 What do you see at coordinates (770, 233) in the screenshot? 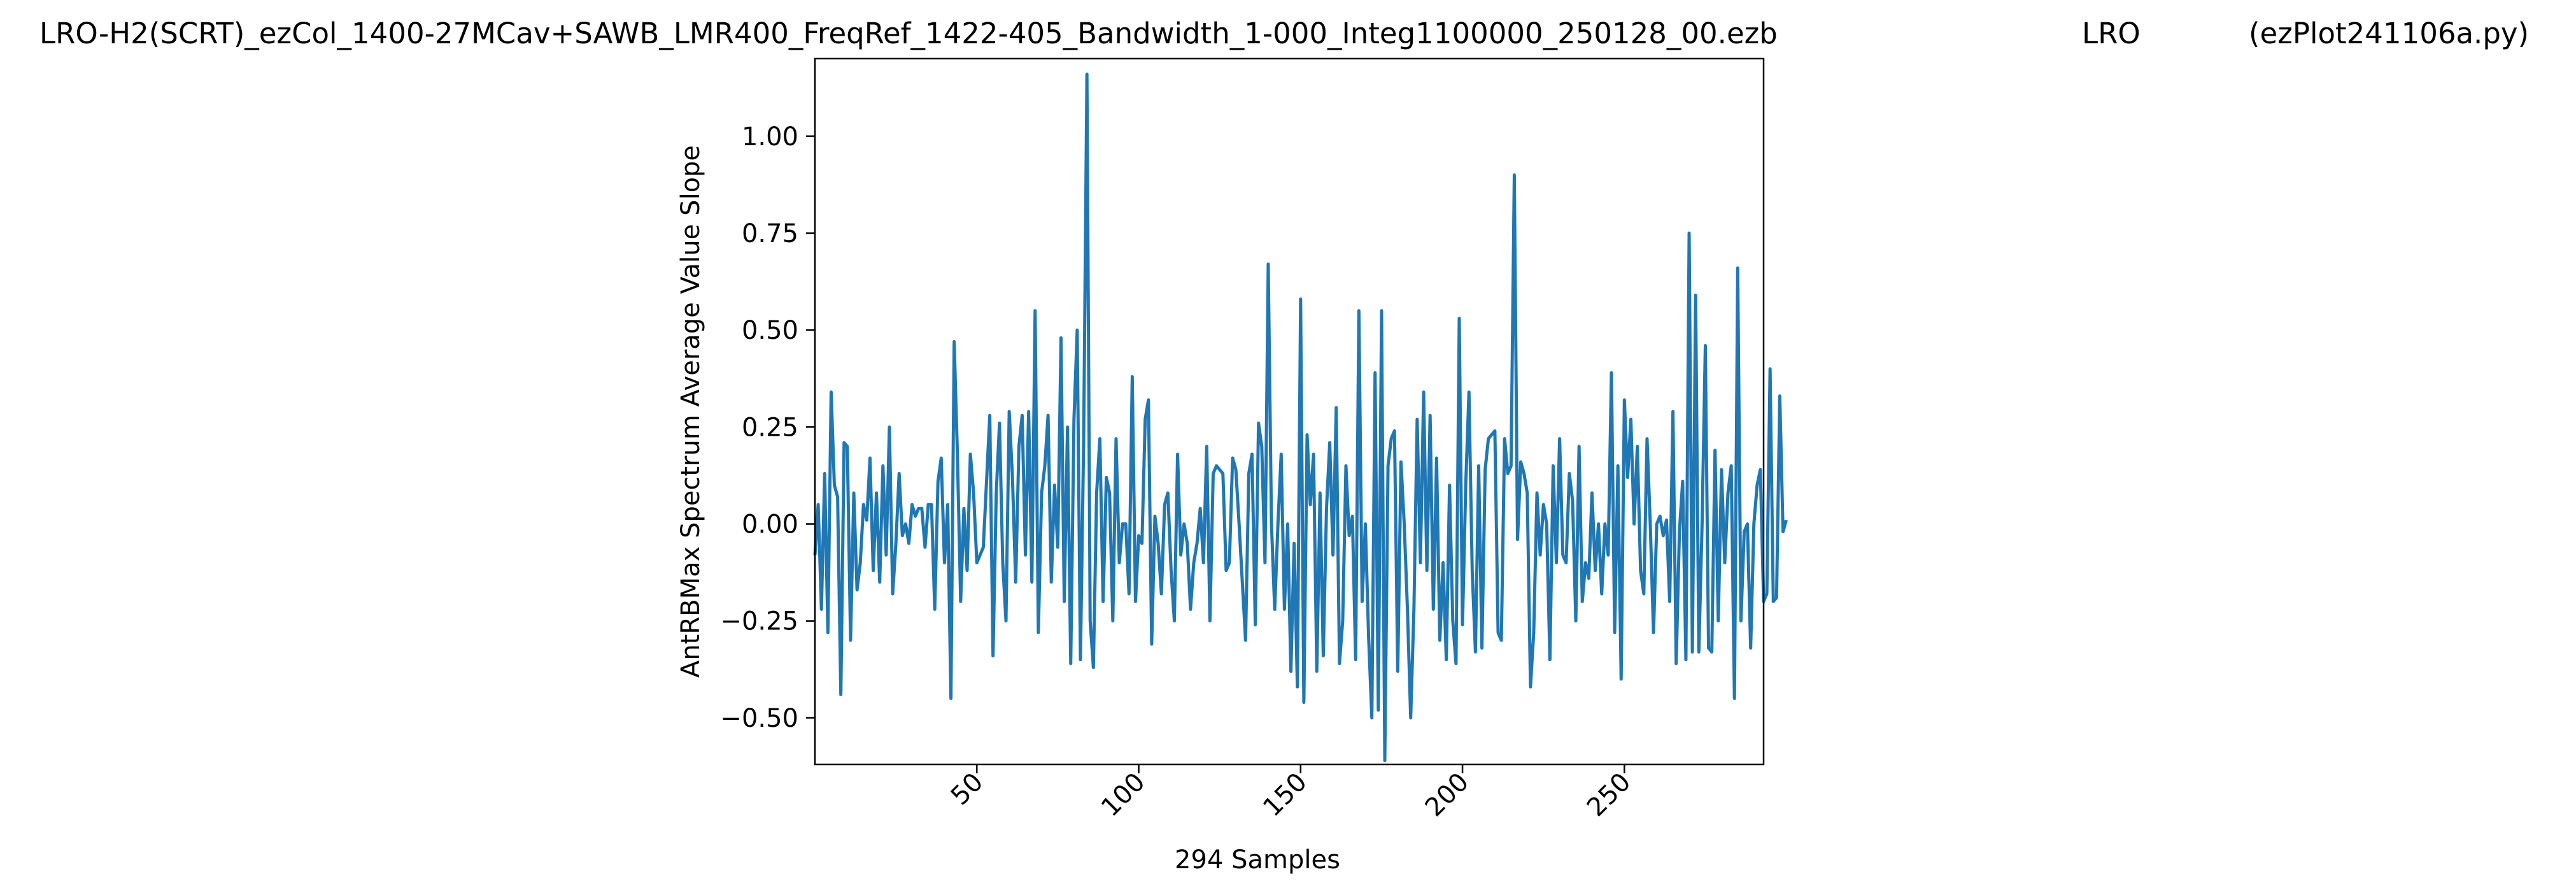
I see `y-tick-label: 0.75` at bounding box center [770, 233].